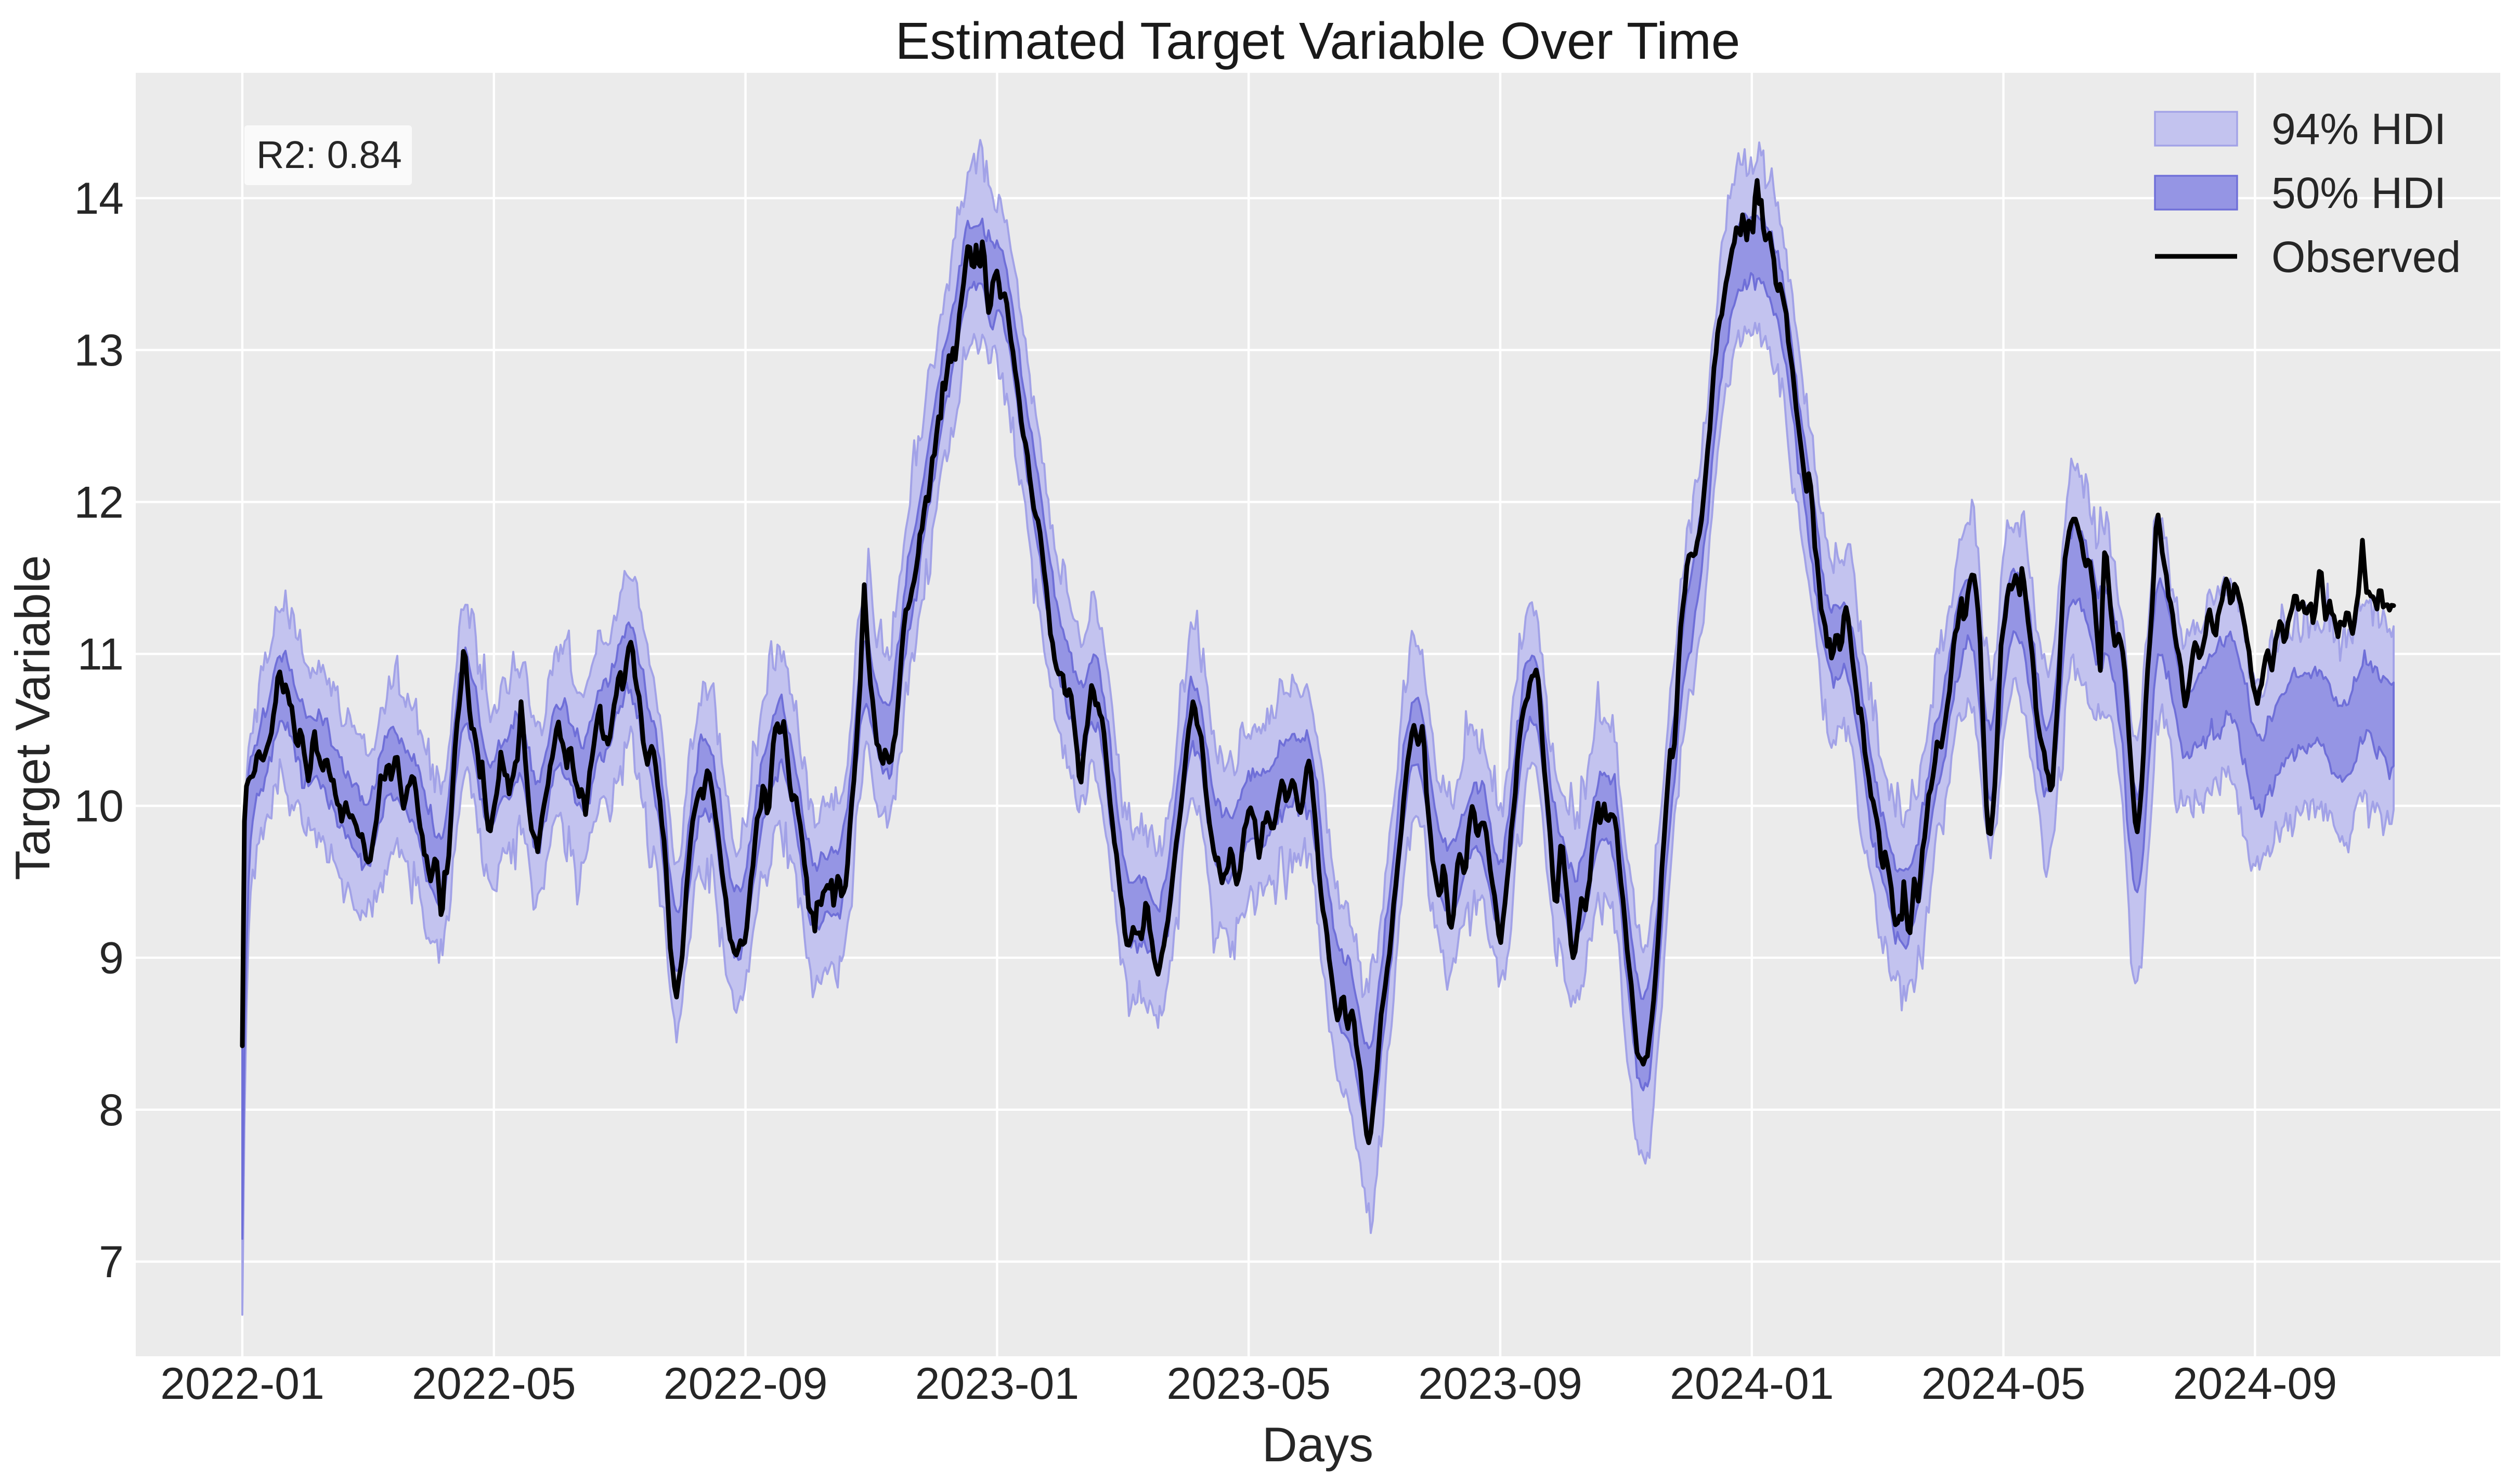 The height and width of the screenshot is (1480, 2520). Describe the element at coordinates (2003, 1384) in the screenshot. I see `svg-text: 2024-05` at that location.